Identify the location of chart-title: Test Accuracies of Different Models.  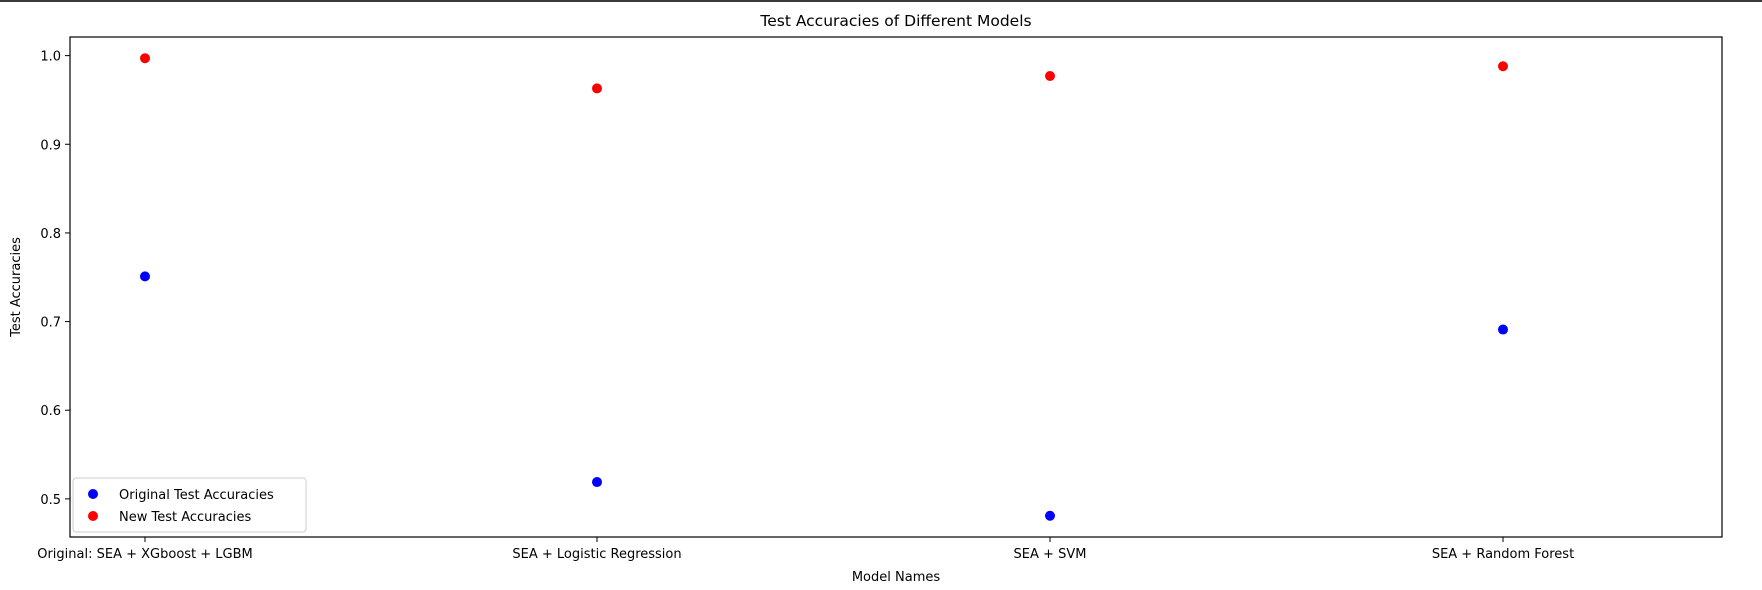
(895, 21).